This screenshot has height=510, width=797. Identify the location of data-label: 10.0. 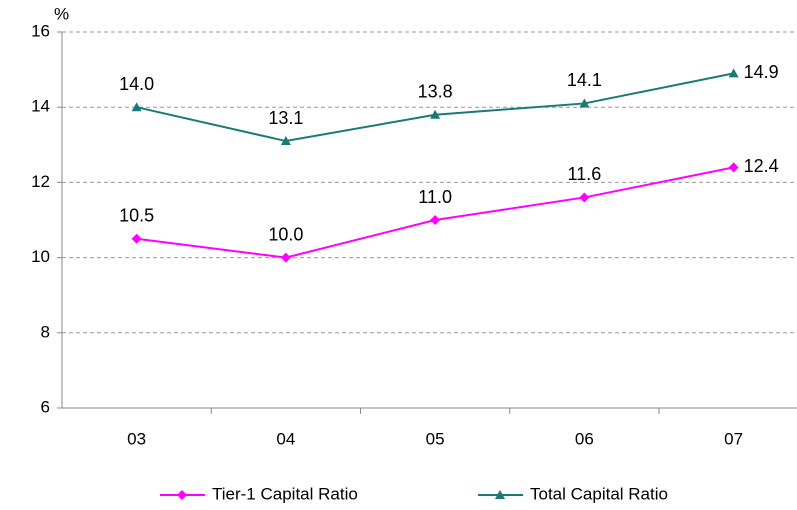
(285, 234).